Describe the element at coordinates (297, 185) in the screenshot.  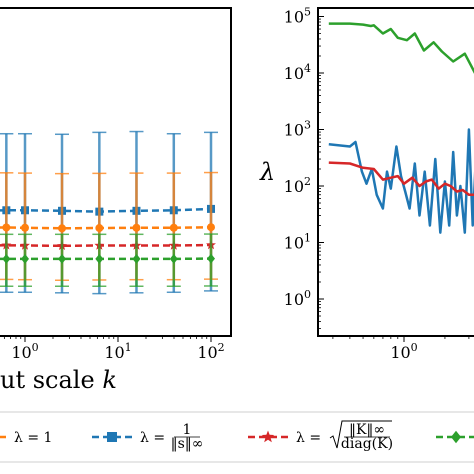
I see `y-tick-label: 10²` at that location.